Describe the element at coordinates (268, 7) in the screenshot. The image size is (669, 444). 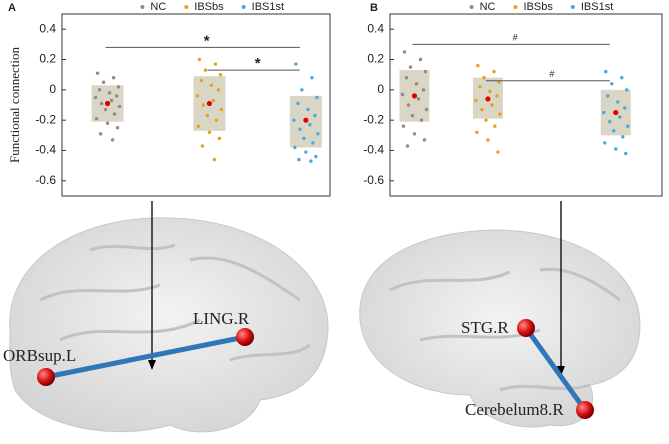
I see `legend-label: IBS1st` at that location.